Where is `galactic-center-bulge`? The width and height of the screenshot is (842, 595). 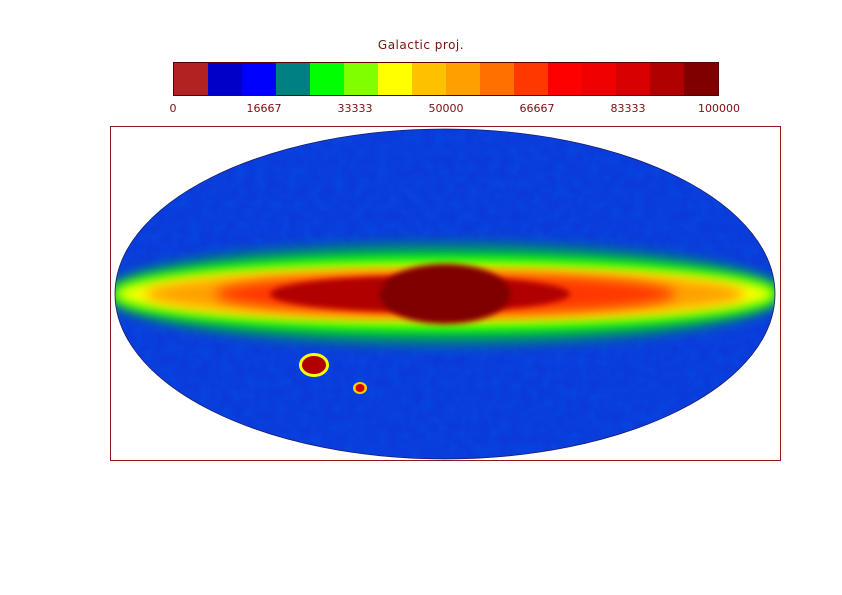 galactic-center-bulge is located at coordinates (445, 294).